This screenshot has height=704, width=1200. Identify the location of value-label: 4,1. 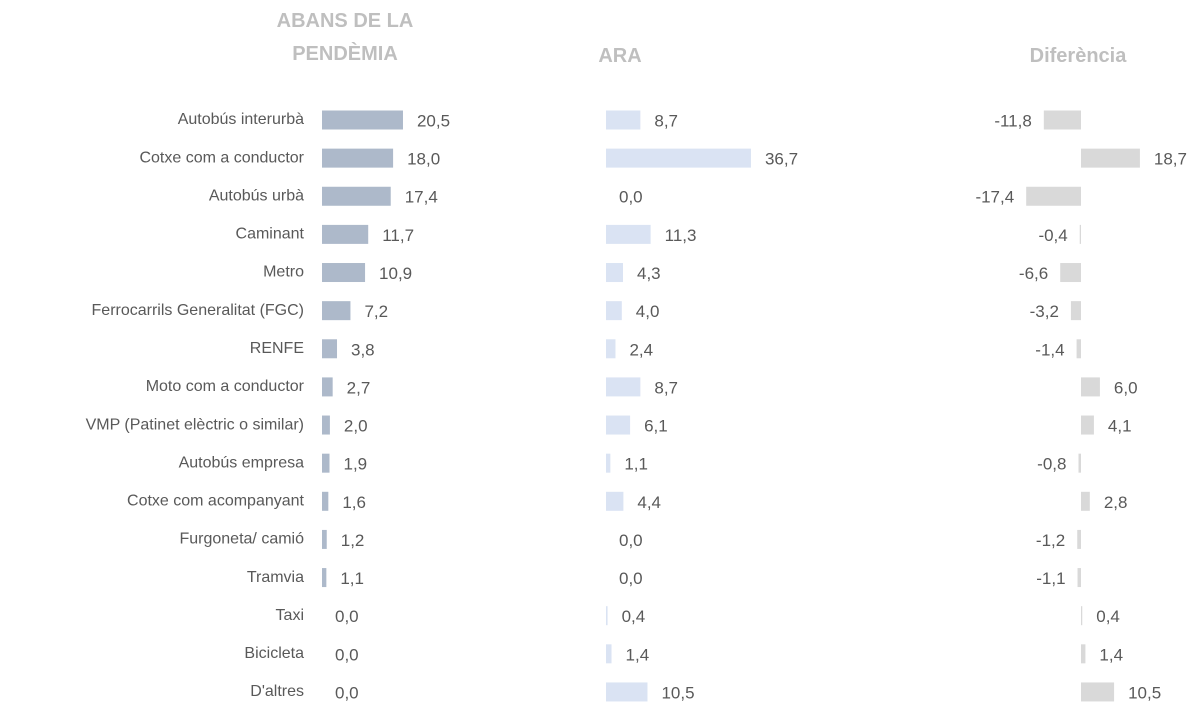
(1120, 426).